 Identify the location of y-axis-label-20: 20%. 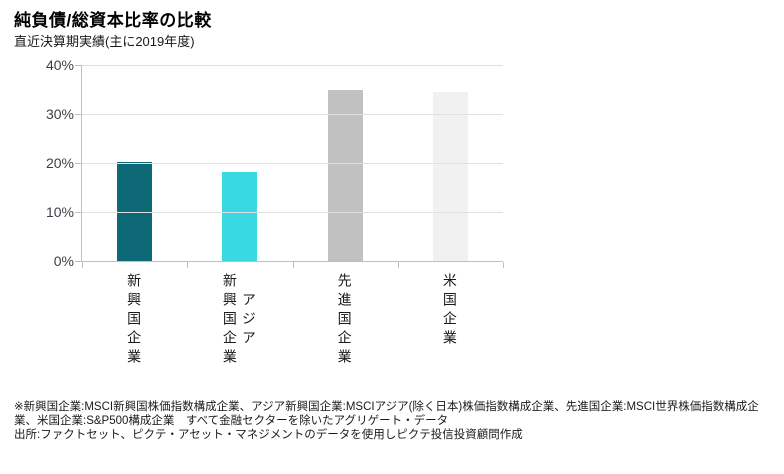
(59, 163).